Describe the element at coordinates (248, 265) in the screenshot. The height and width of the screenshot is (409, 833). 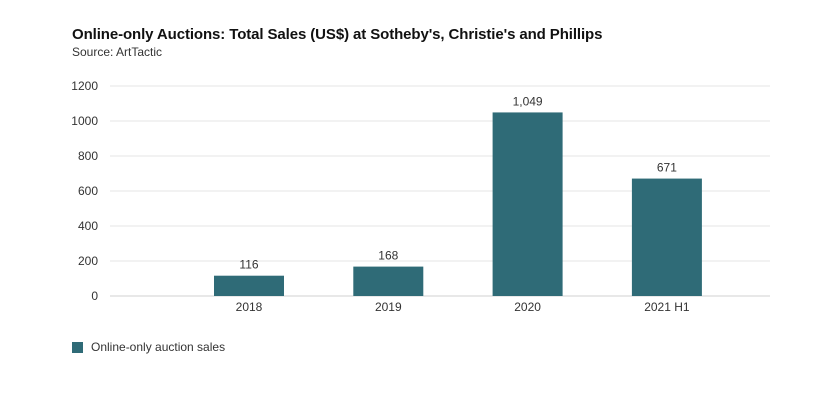
I see `data-label: 116` at that location.